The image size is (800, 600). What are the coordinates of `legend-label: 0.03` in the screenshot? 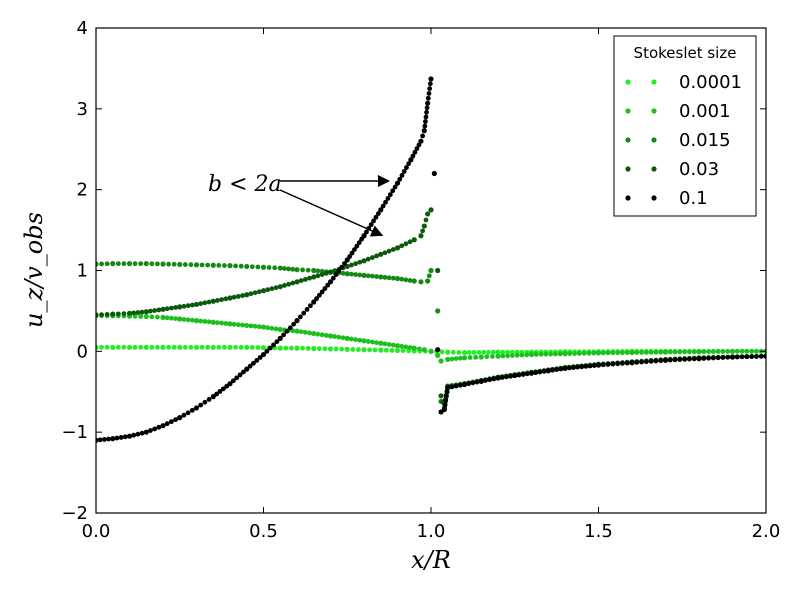 It's located at (699, 169).